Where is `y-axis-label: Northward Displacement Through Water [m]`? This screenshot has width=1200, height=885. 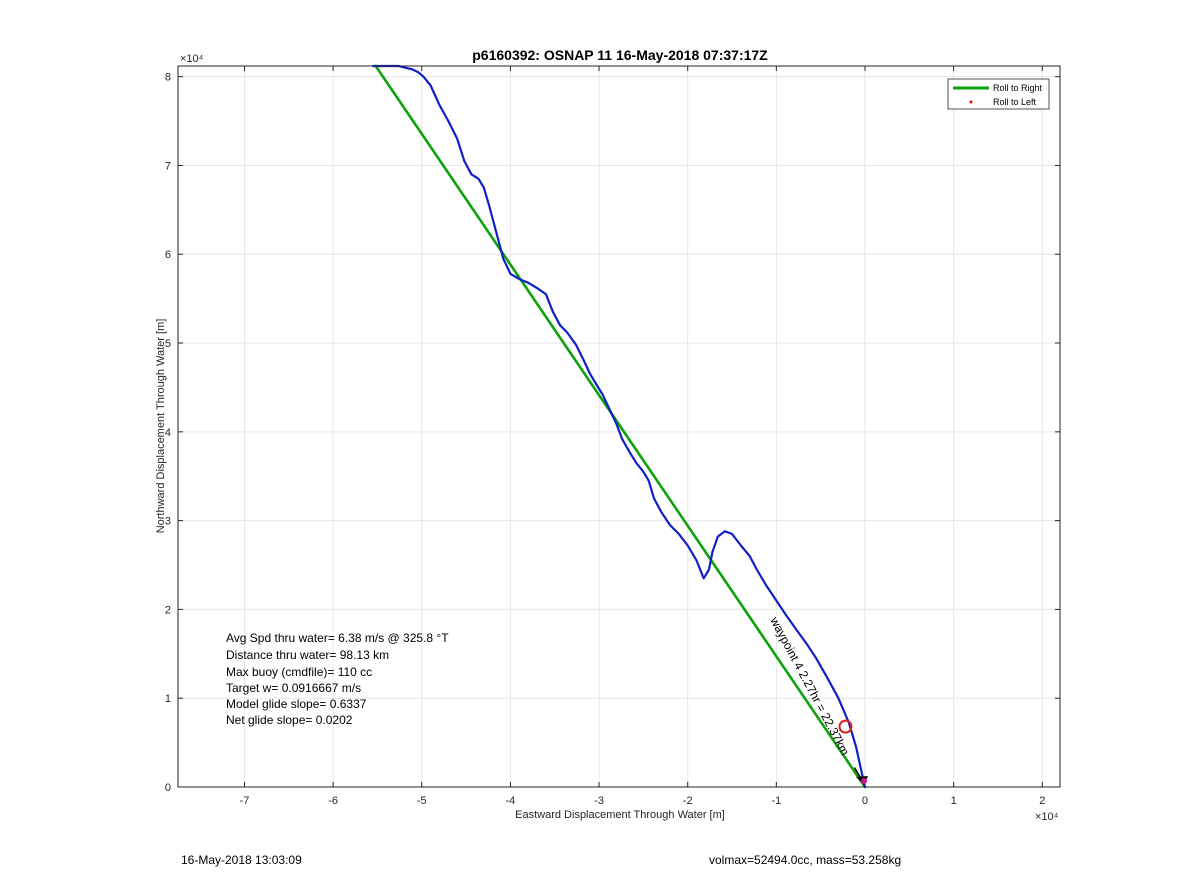 y-axis-label: Northward Displacement Through Water [m] is located at coordinates (161, 426).